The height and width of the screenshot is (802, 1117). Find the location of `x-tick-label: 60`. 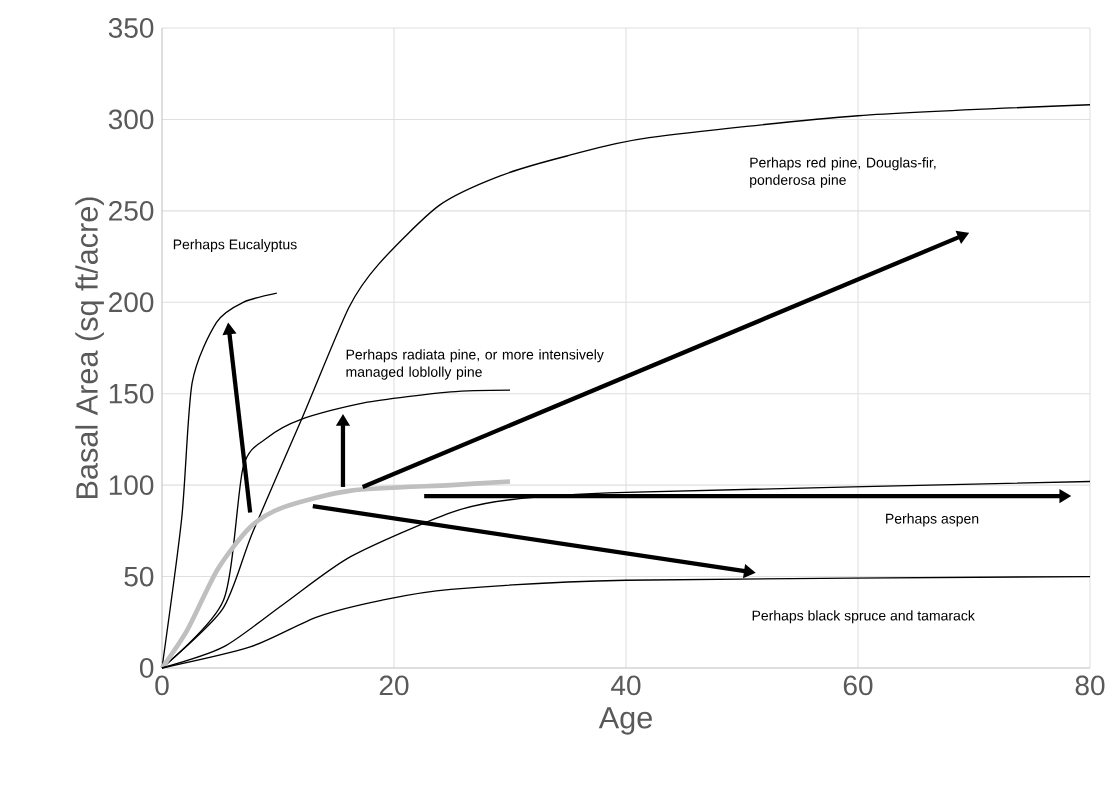

x-tick-label: 60 is located at coordinates (858, 685).